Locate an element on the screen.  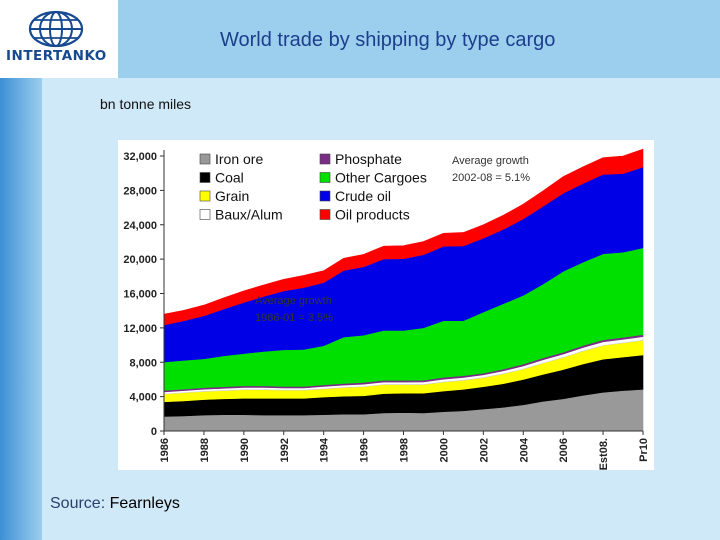
logo: INTERTANKO is located at coordinates (59, 39).